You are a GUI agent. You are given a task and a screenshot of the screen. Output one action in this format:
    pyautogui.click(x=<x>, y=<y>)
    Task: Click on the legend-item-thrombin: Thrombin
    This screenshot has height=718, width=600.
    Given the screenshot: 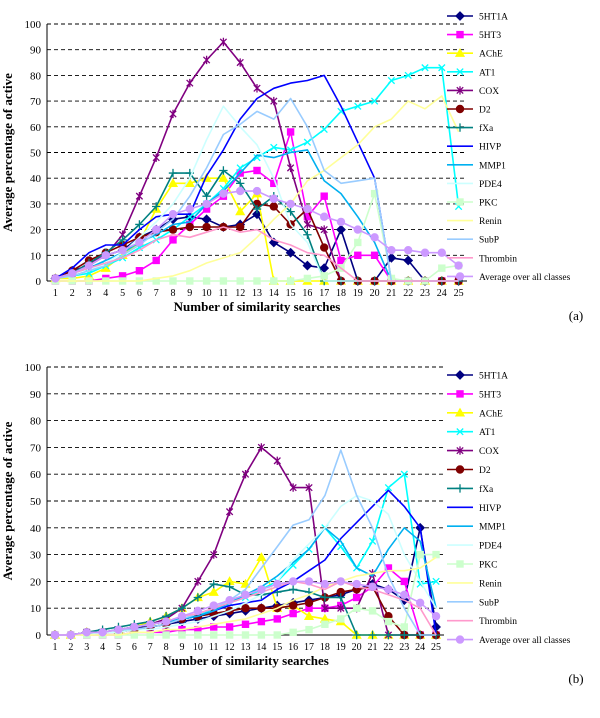 What is the action you would take?
    pyautogui.click(x=482, y=622)
    